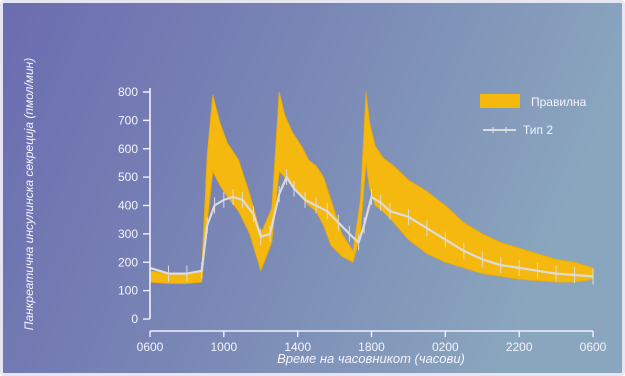 The image size is (625, 376). What do you see at coordinates (128, 206) in the screenshot?
I see `y-tick-label: 400` at bounding box center [128, 206].